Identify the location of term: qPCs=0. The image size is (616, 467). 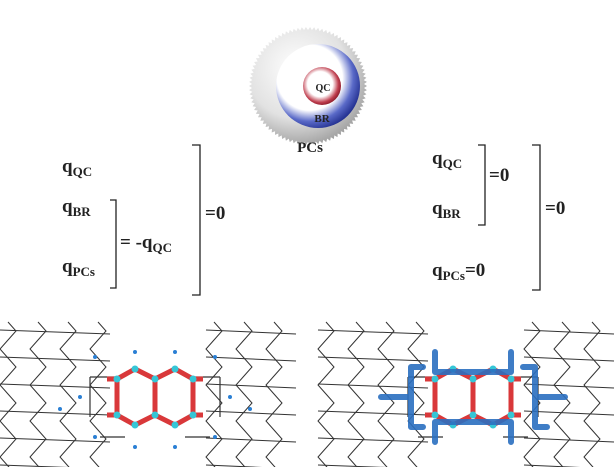
(458, 271).